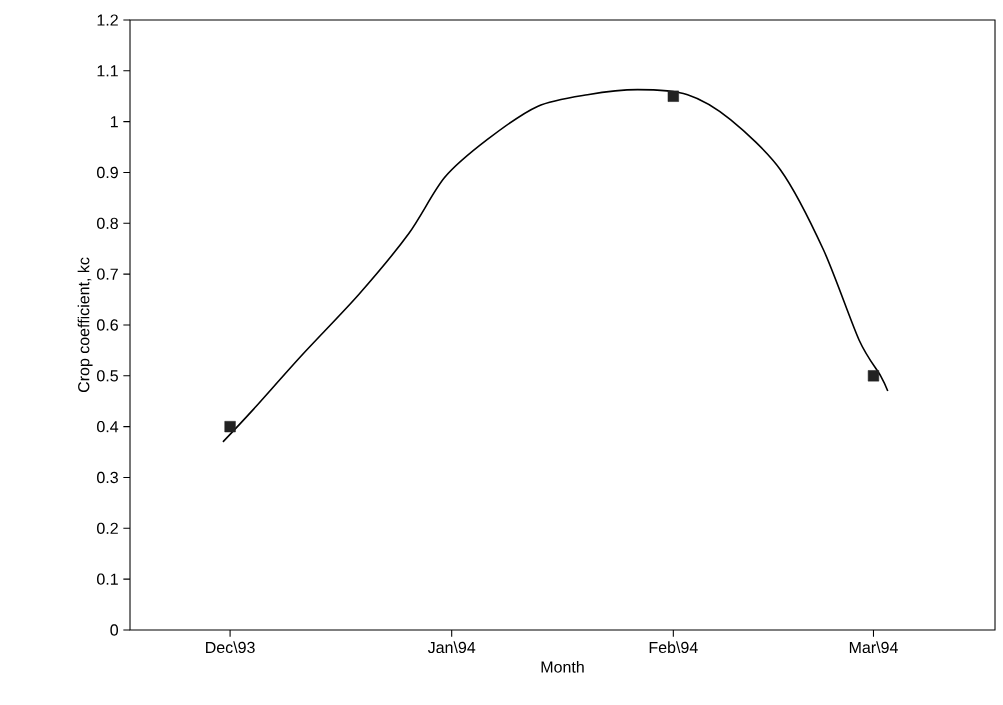 This screenshot has width=1003, height=705. What do you see at coordinates (107, 528) in the screenshot?
I see `y-tick-label: 0.2` at bounding box center [107, 528].